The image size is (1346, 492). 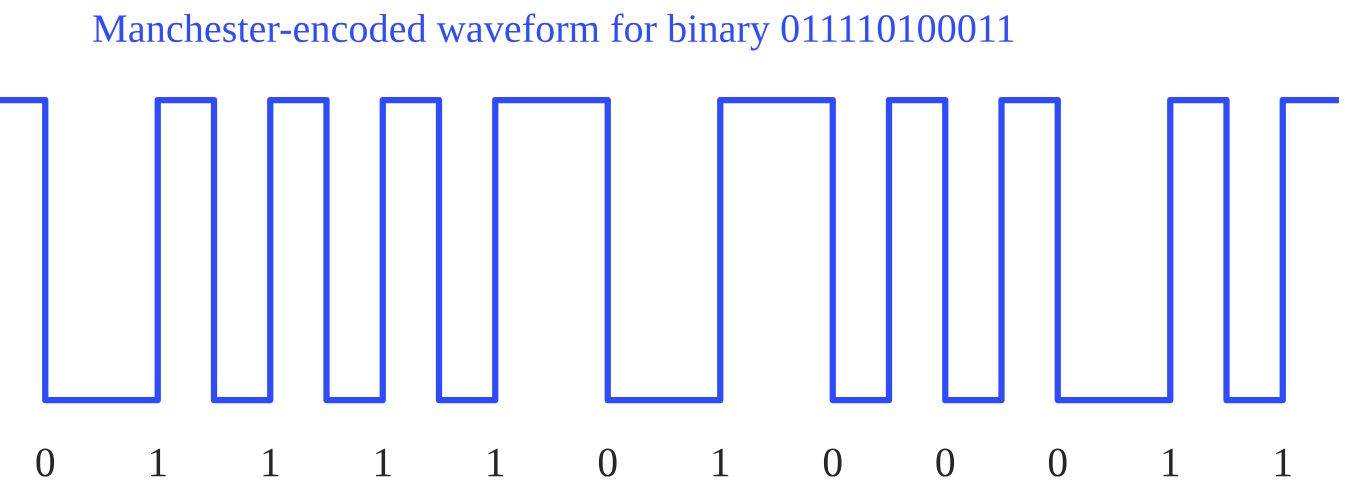 I want to click on chart-title: Manchester-encoded waveform for binary 011110100011, so click(x=553, y=32).